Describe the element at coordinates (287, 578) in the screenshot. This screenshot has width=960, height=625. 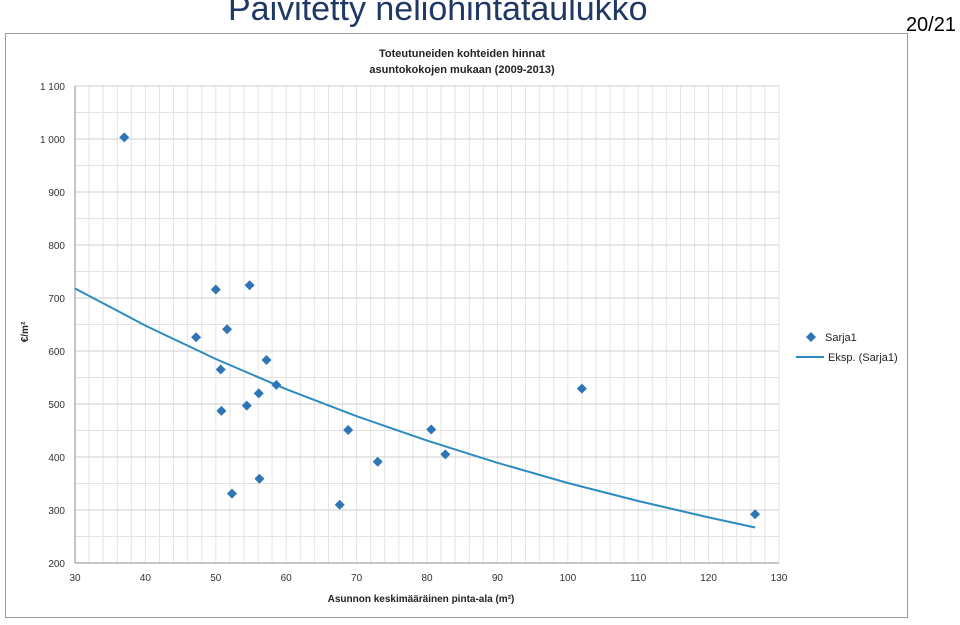
I see `x-tick-label: 60` at that location.